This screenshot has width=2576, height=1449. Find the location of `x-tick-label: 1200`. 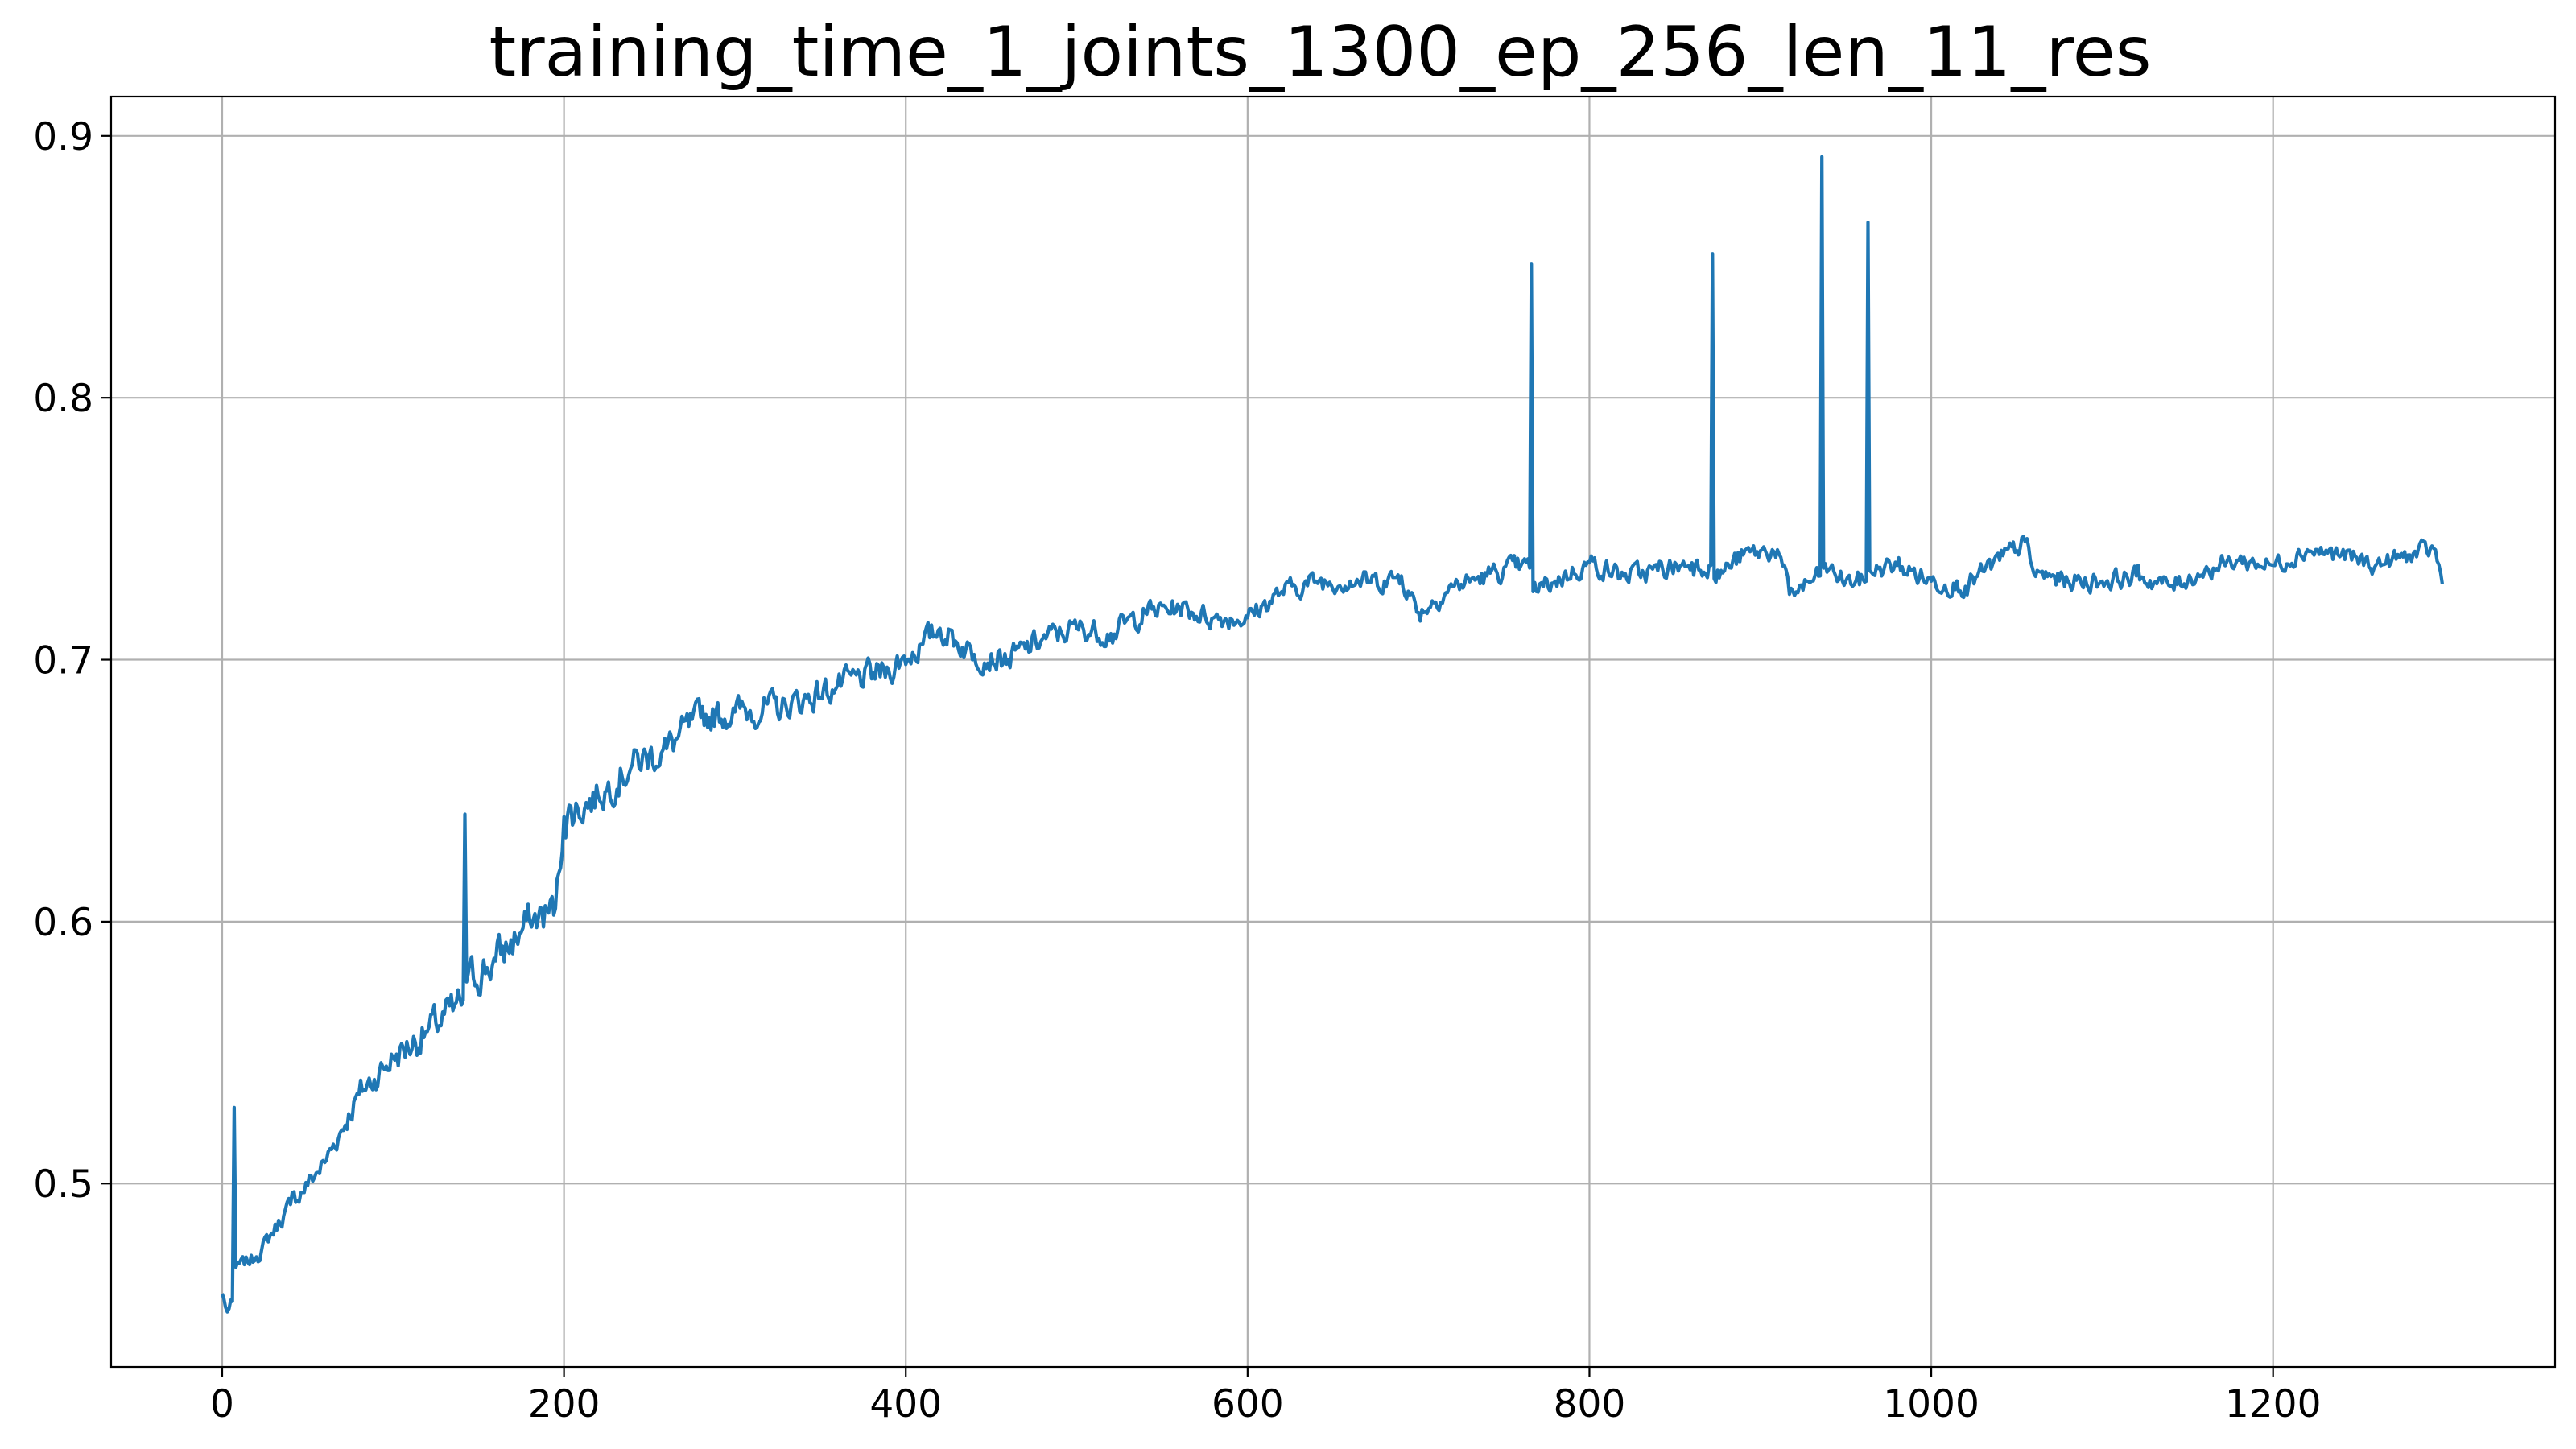

x-tick-label: 1200 is located at coordinates (2273, 1404).